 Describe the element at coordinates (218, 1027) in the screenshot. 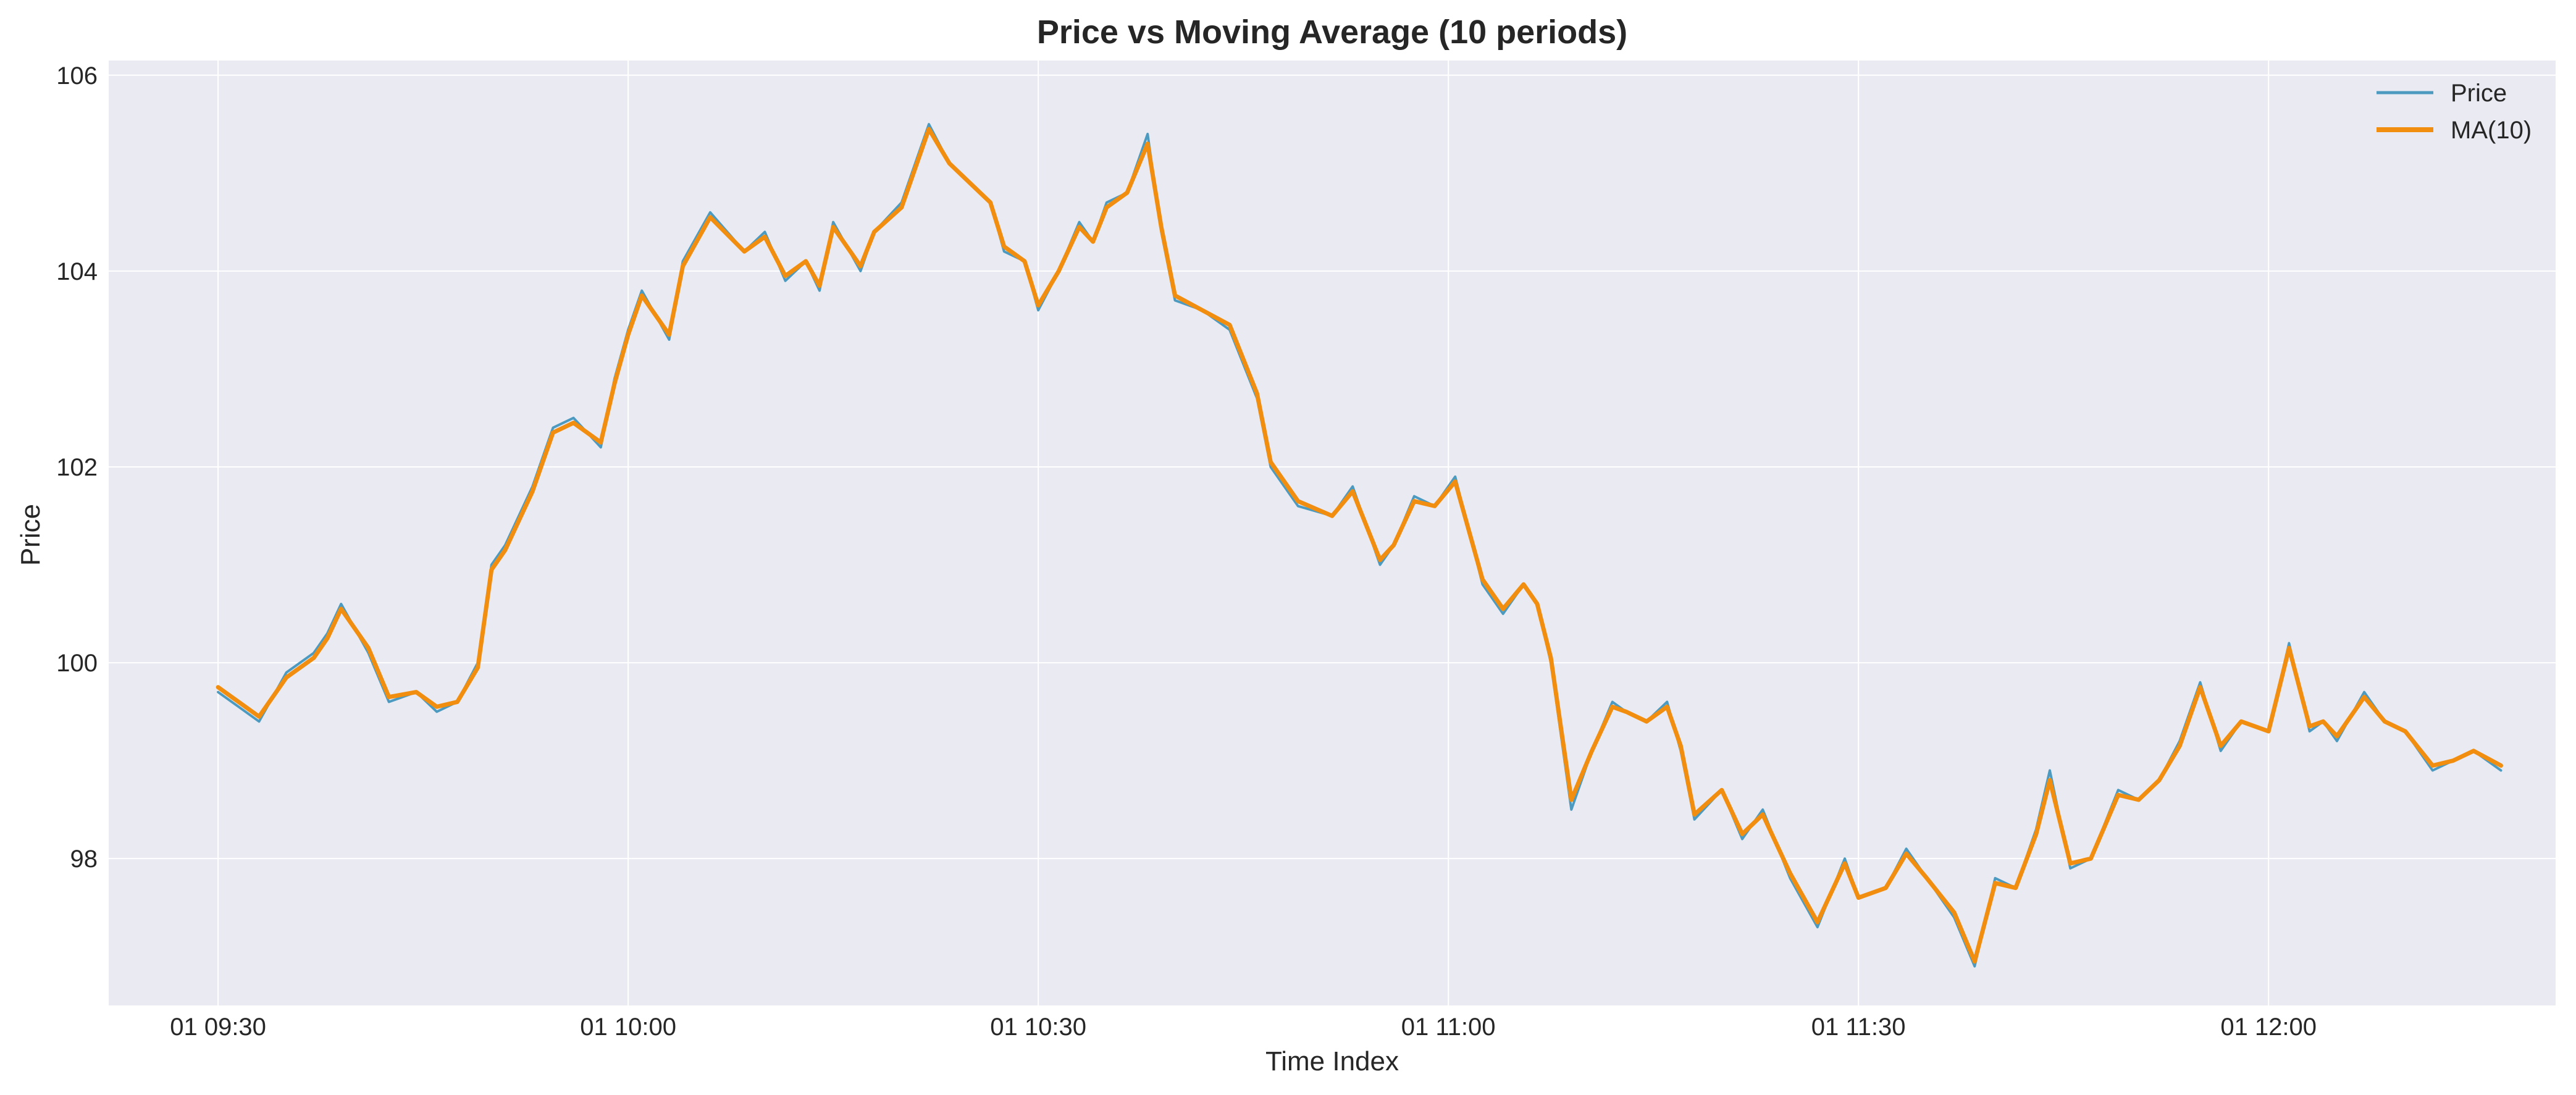

I see `x-tick-label: 01 09:30` at that location.